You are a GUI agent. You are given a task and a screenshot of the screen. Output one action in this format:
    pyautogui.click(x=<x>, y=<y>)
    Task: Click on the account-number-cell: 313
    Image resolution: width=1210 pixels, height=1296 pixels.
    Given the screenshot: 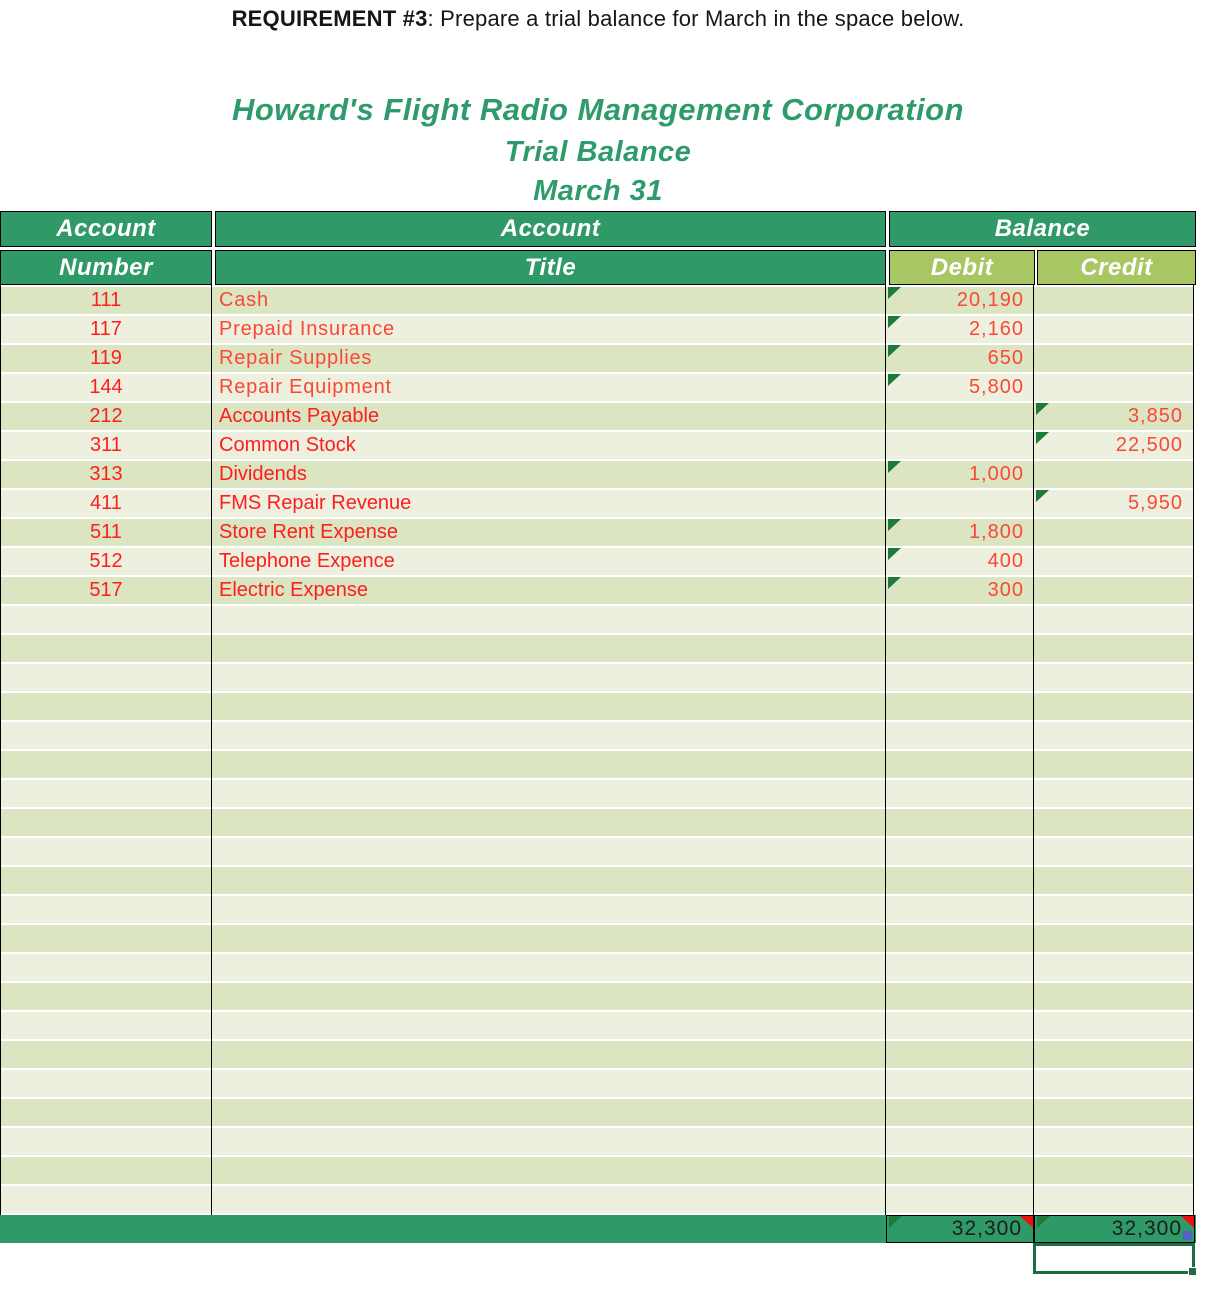 What is the action you would take?
    pyautogui.click(x=106, y=474)
    